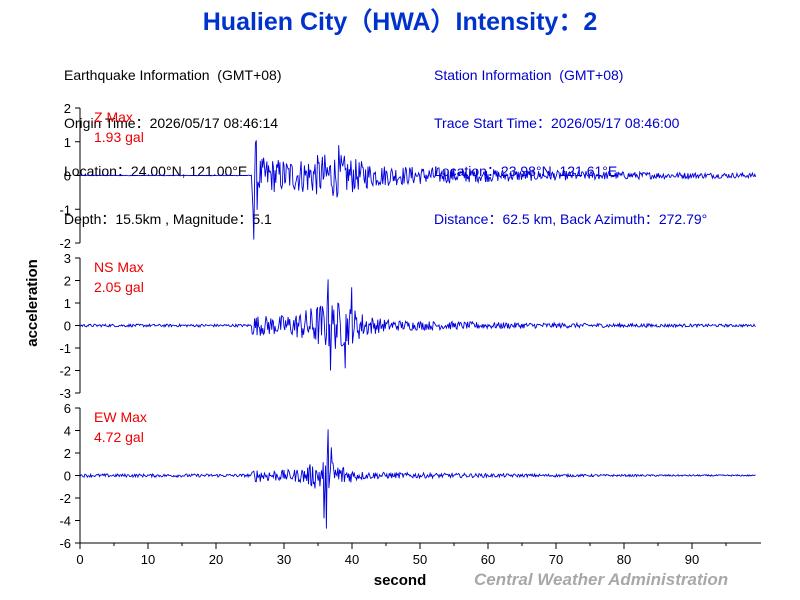  Describe the element at coordinates (418, 190) in the screenshot. I see `z-waveform` at that location.